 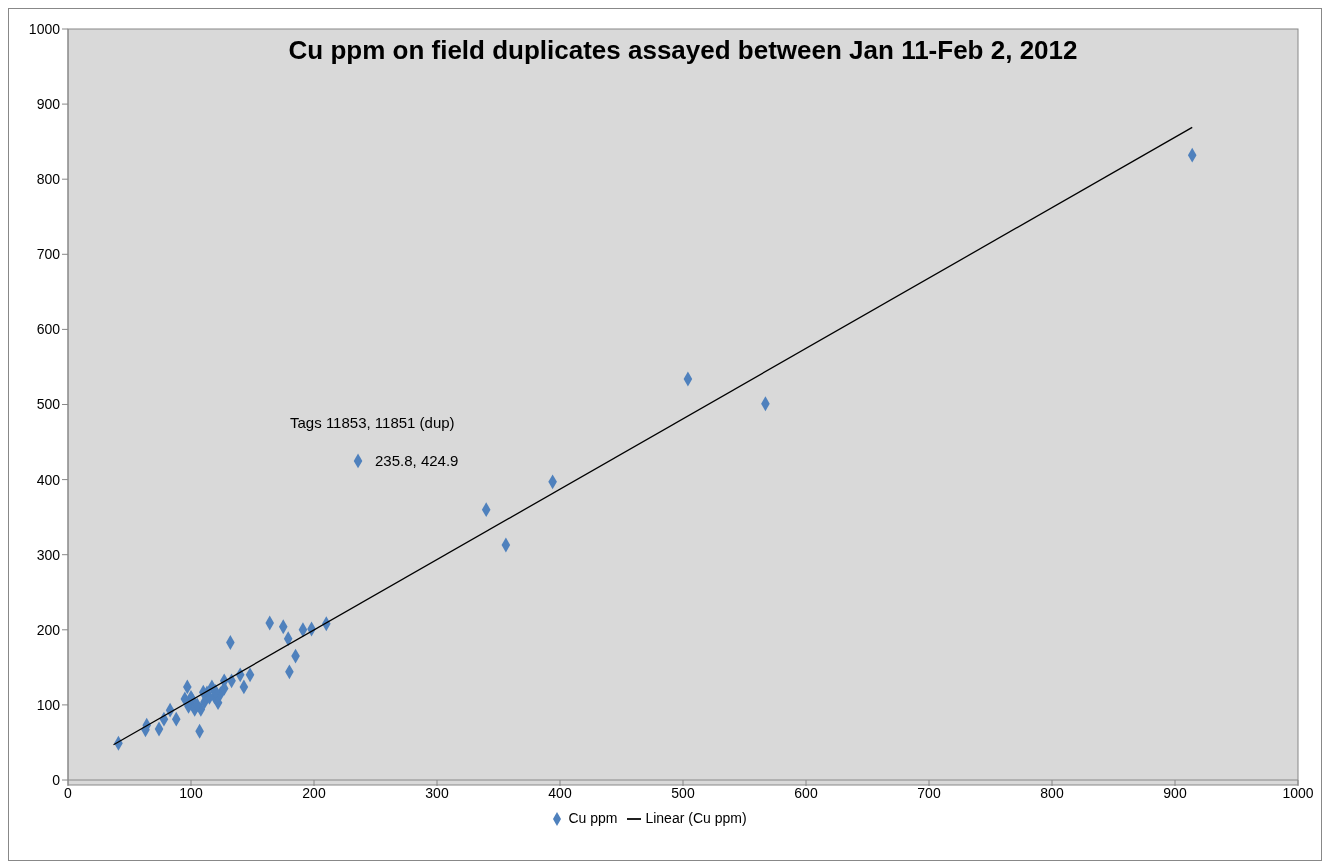 What do you see at coordinates (593, 818) in the screenshot?
I see `legend-label: Cu ppm` at bounding box center [593, 818].